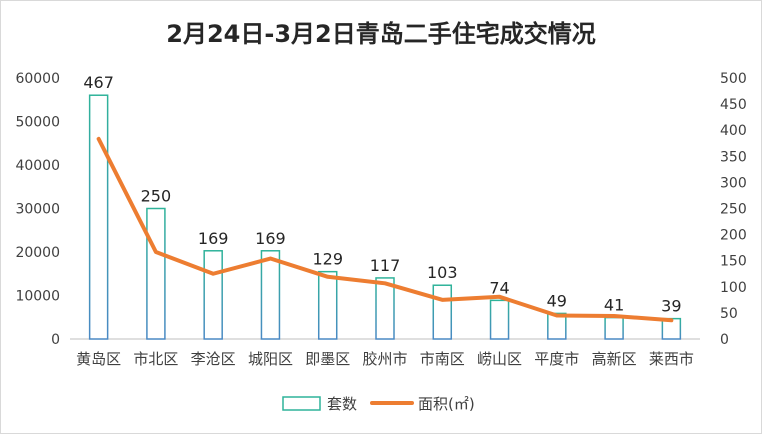  What do you see at coordinates (380, 34) in the screenshot?
I see `chart-title: 2月24日-3月2日青岛二手住宅成交情况` at bounding box center [380, 34].